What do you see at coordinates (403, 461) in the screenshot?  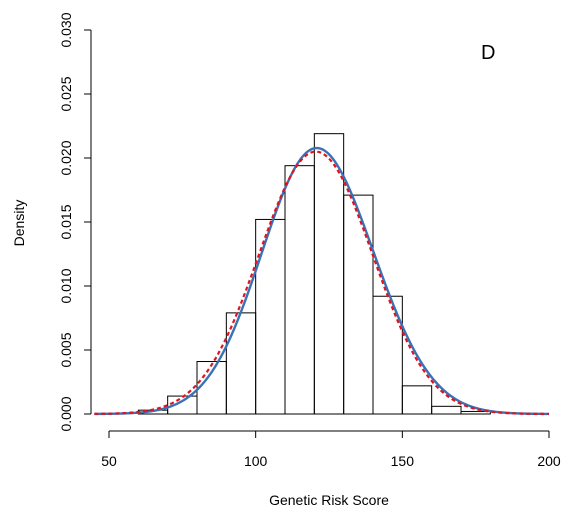 I see `x-tick-label-2: 150` at bounding box center [403, 461].